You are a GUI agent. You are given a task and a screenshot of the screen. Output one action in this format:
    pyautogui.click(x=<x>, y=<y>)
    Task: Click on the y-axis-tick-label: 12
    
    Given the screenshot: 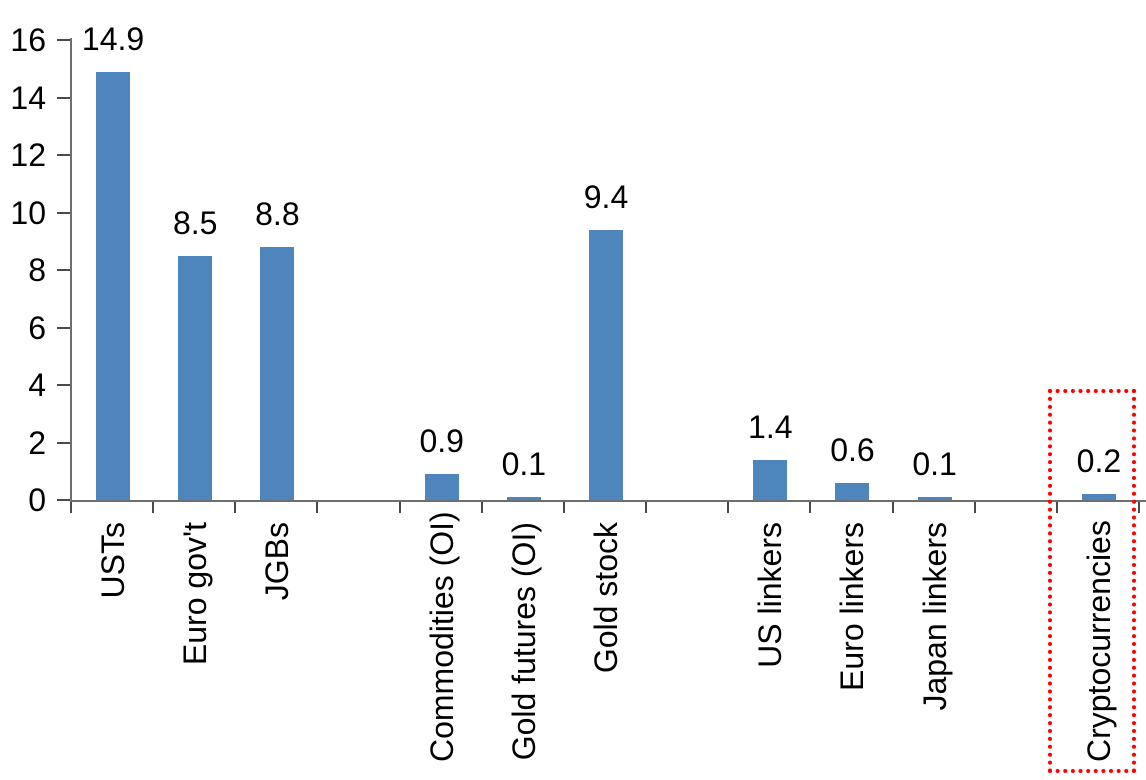 What is the action you would take?
    pyautogui.click(x=28, y=155)
    